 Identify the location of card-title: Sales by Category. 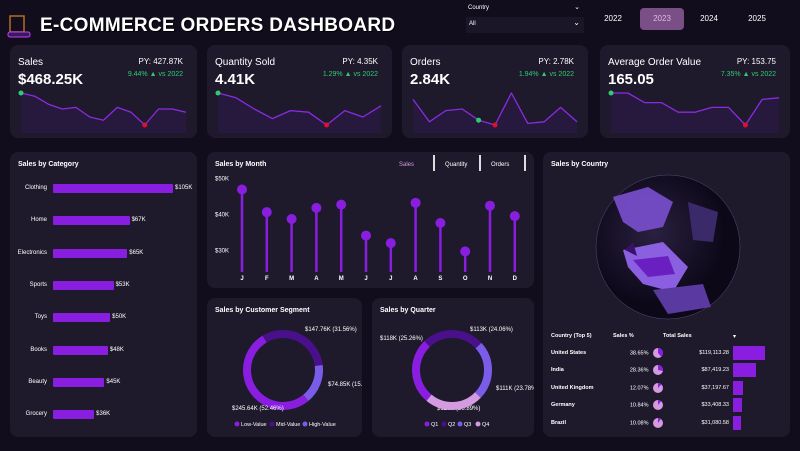
(48, 164).